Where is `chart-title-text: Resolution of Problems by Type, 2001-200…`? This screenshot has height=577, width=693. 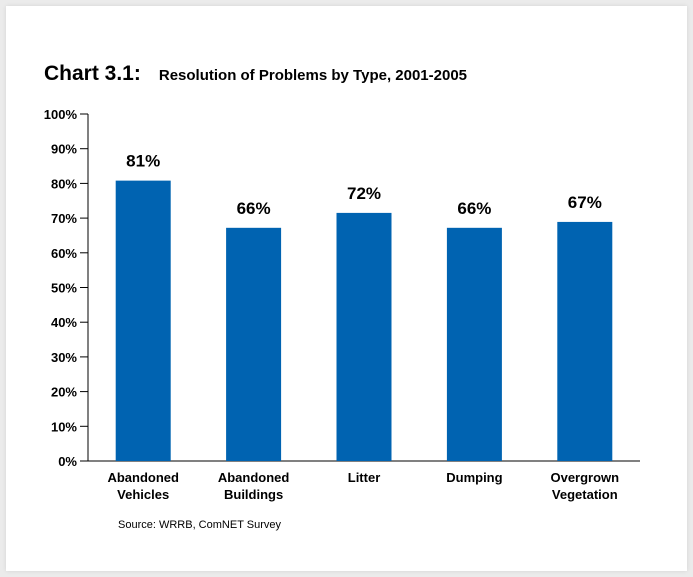 chart-title-text: Resolution of Problems by Type, 2001-200… is located at coordinates (313, 75).